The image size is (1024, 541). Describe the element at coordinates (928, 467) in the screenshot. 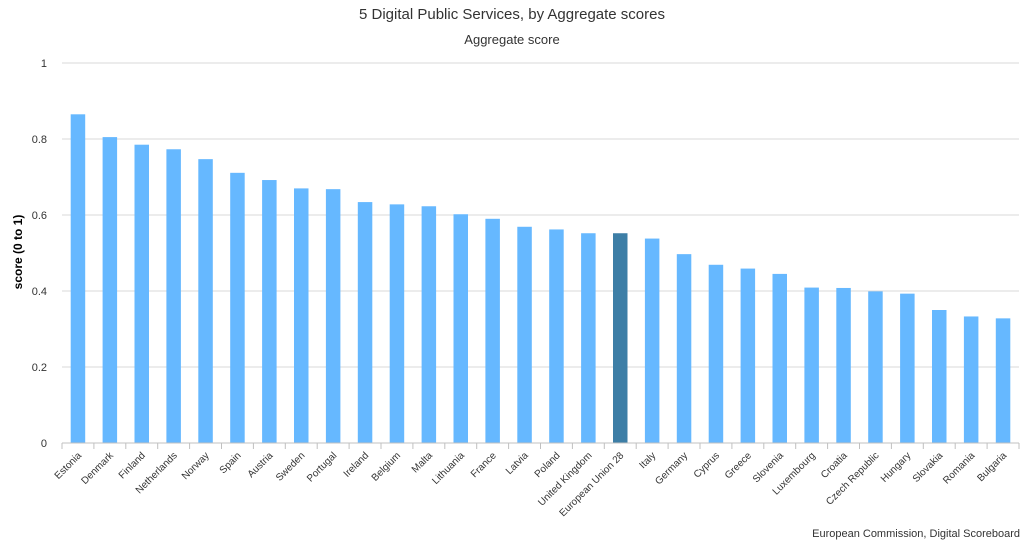

I see `x-tick-label: Slovakia` at that location.